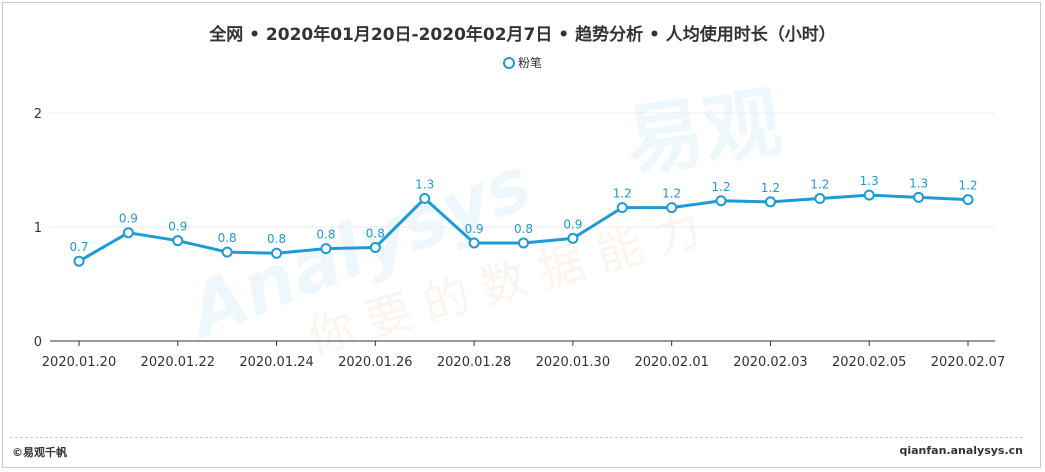 The height and width of the screenshot is (472, 1045). I want to click on x-tick-label: 2020.02.05, so click(869, 362).